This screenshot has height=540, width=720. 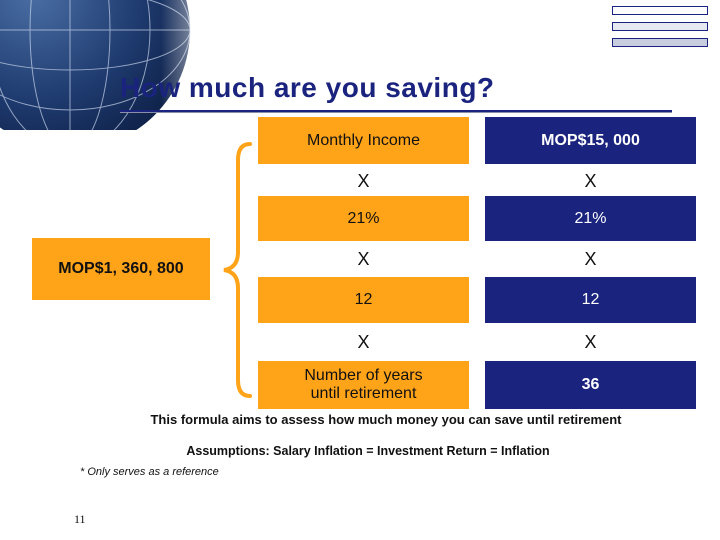 What do you see at coordinates (363, 385) in the screenshot?
I see `years-until-retirement-label: Number of years until retirement` at bounding box center [363, 385].